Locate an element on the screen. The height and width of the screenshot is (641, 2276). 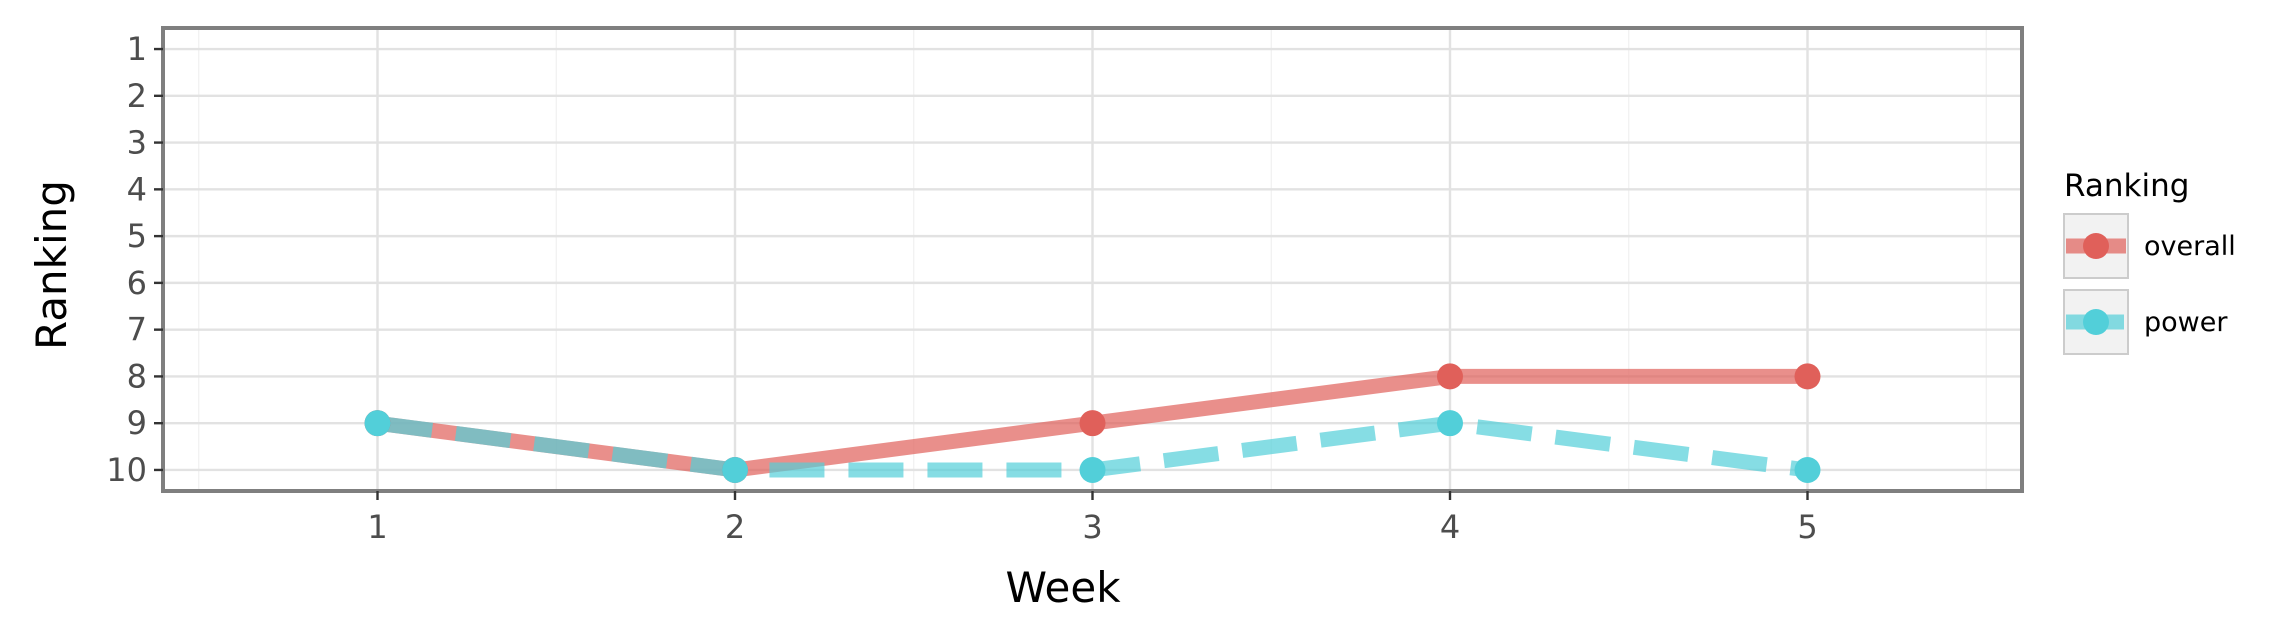
y-tick-label: 5 is located at coordinates (137, 236).